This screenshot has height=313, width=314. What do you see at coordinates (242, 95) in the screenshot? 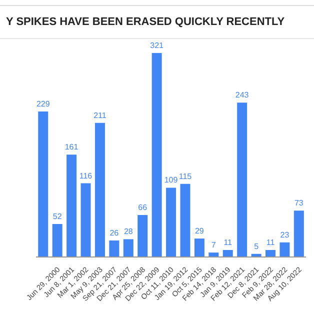
I see `data-label: 243` at bounding box center [242, 95].